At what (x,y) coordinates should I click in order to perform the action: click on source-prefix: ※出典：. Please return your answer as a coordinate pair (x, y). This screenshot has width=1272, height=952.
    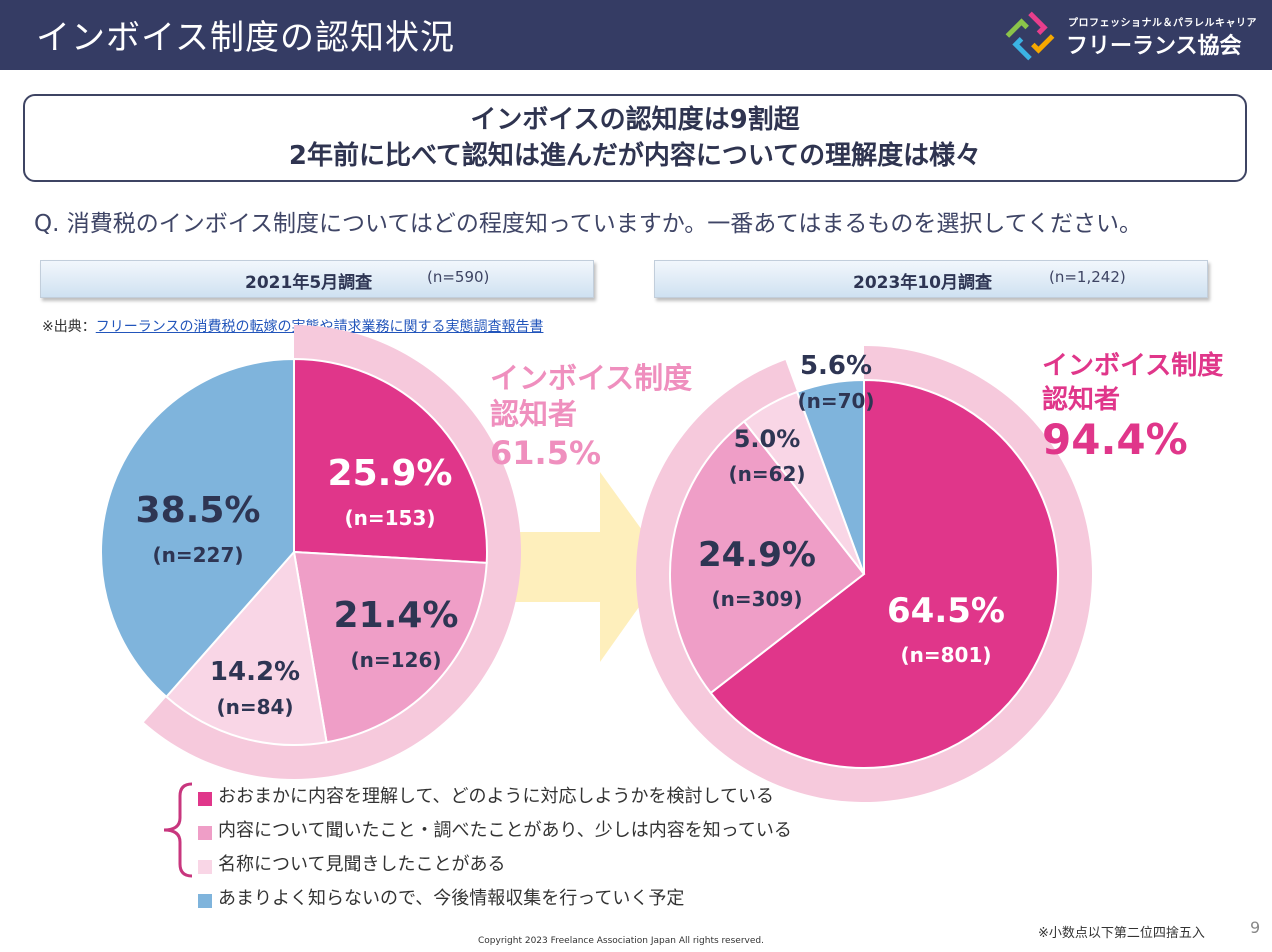
    Looking at the image, I should click on (69, 327).